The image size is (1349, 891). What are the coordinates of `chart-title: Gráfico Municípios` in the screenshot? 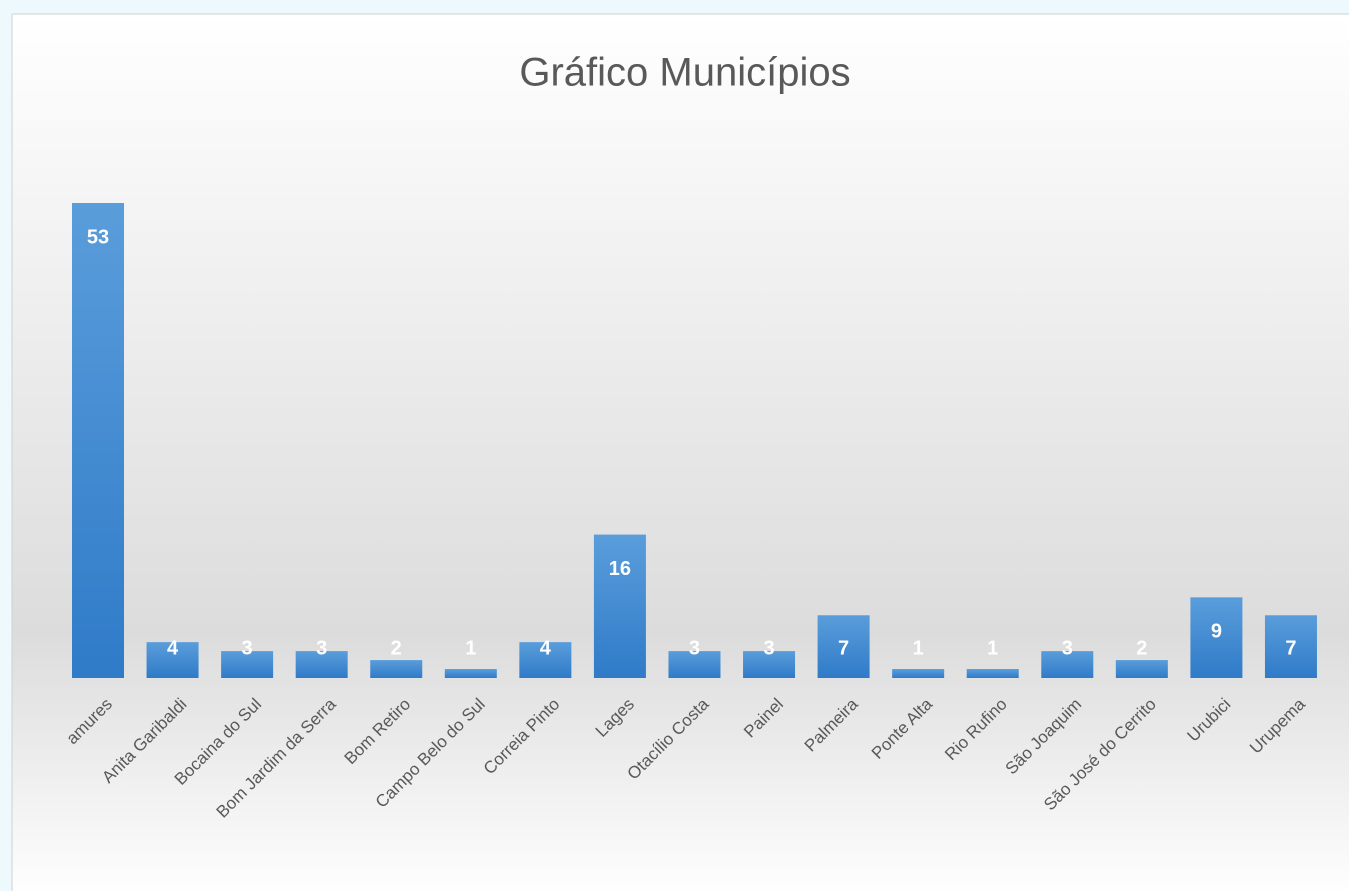 It's located at (684, 73).